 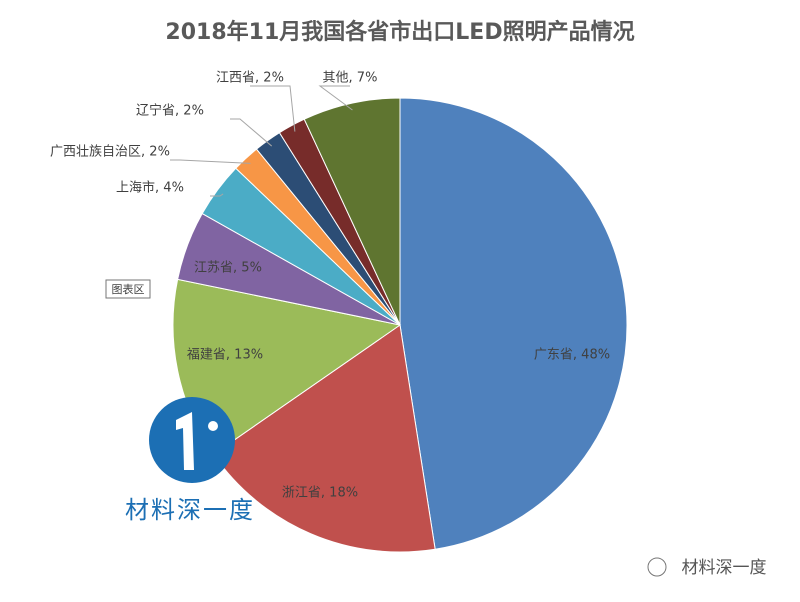 What do you see at coordinates (399, 32) in the screenshot?
I see `chart-title: 2018年11月我国各省市出口LED照明产品情况` at bounding box center [399, 32].